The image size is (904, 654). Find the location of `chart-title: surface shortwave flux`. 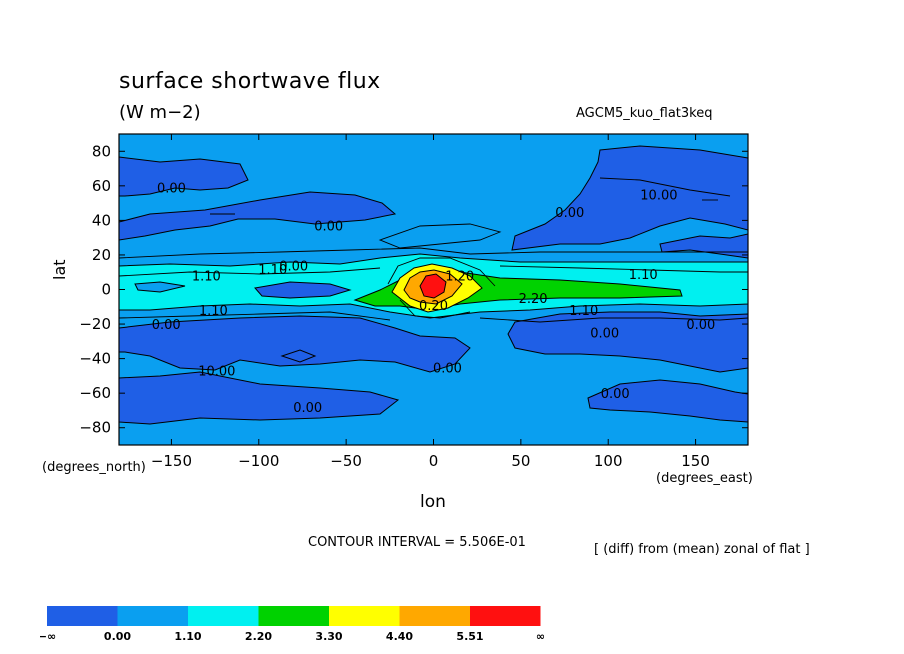

chart-title: surface shortwave flux is located at coordinates (250, 81).